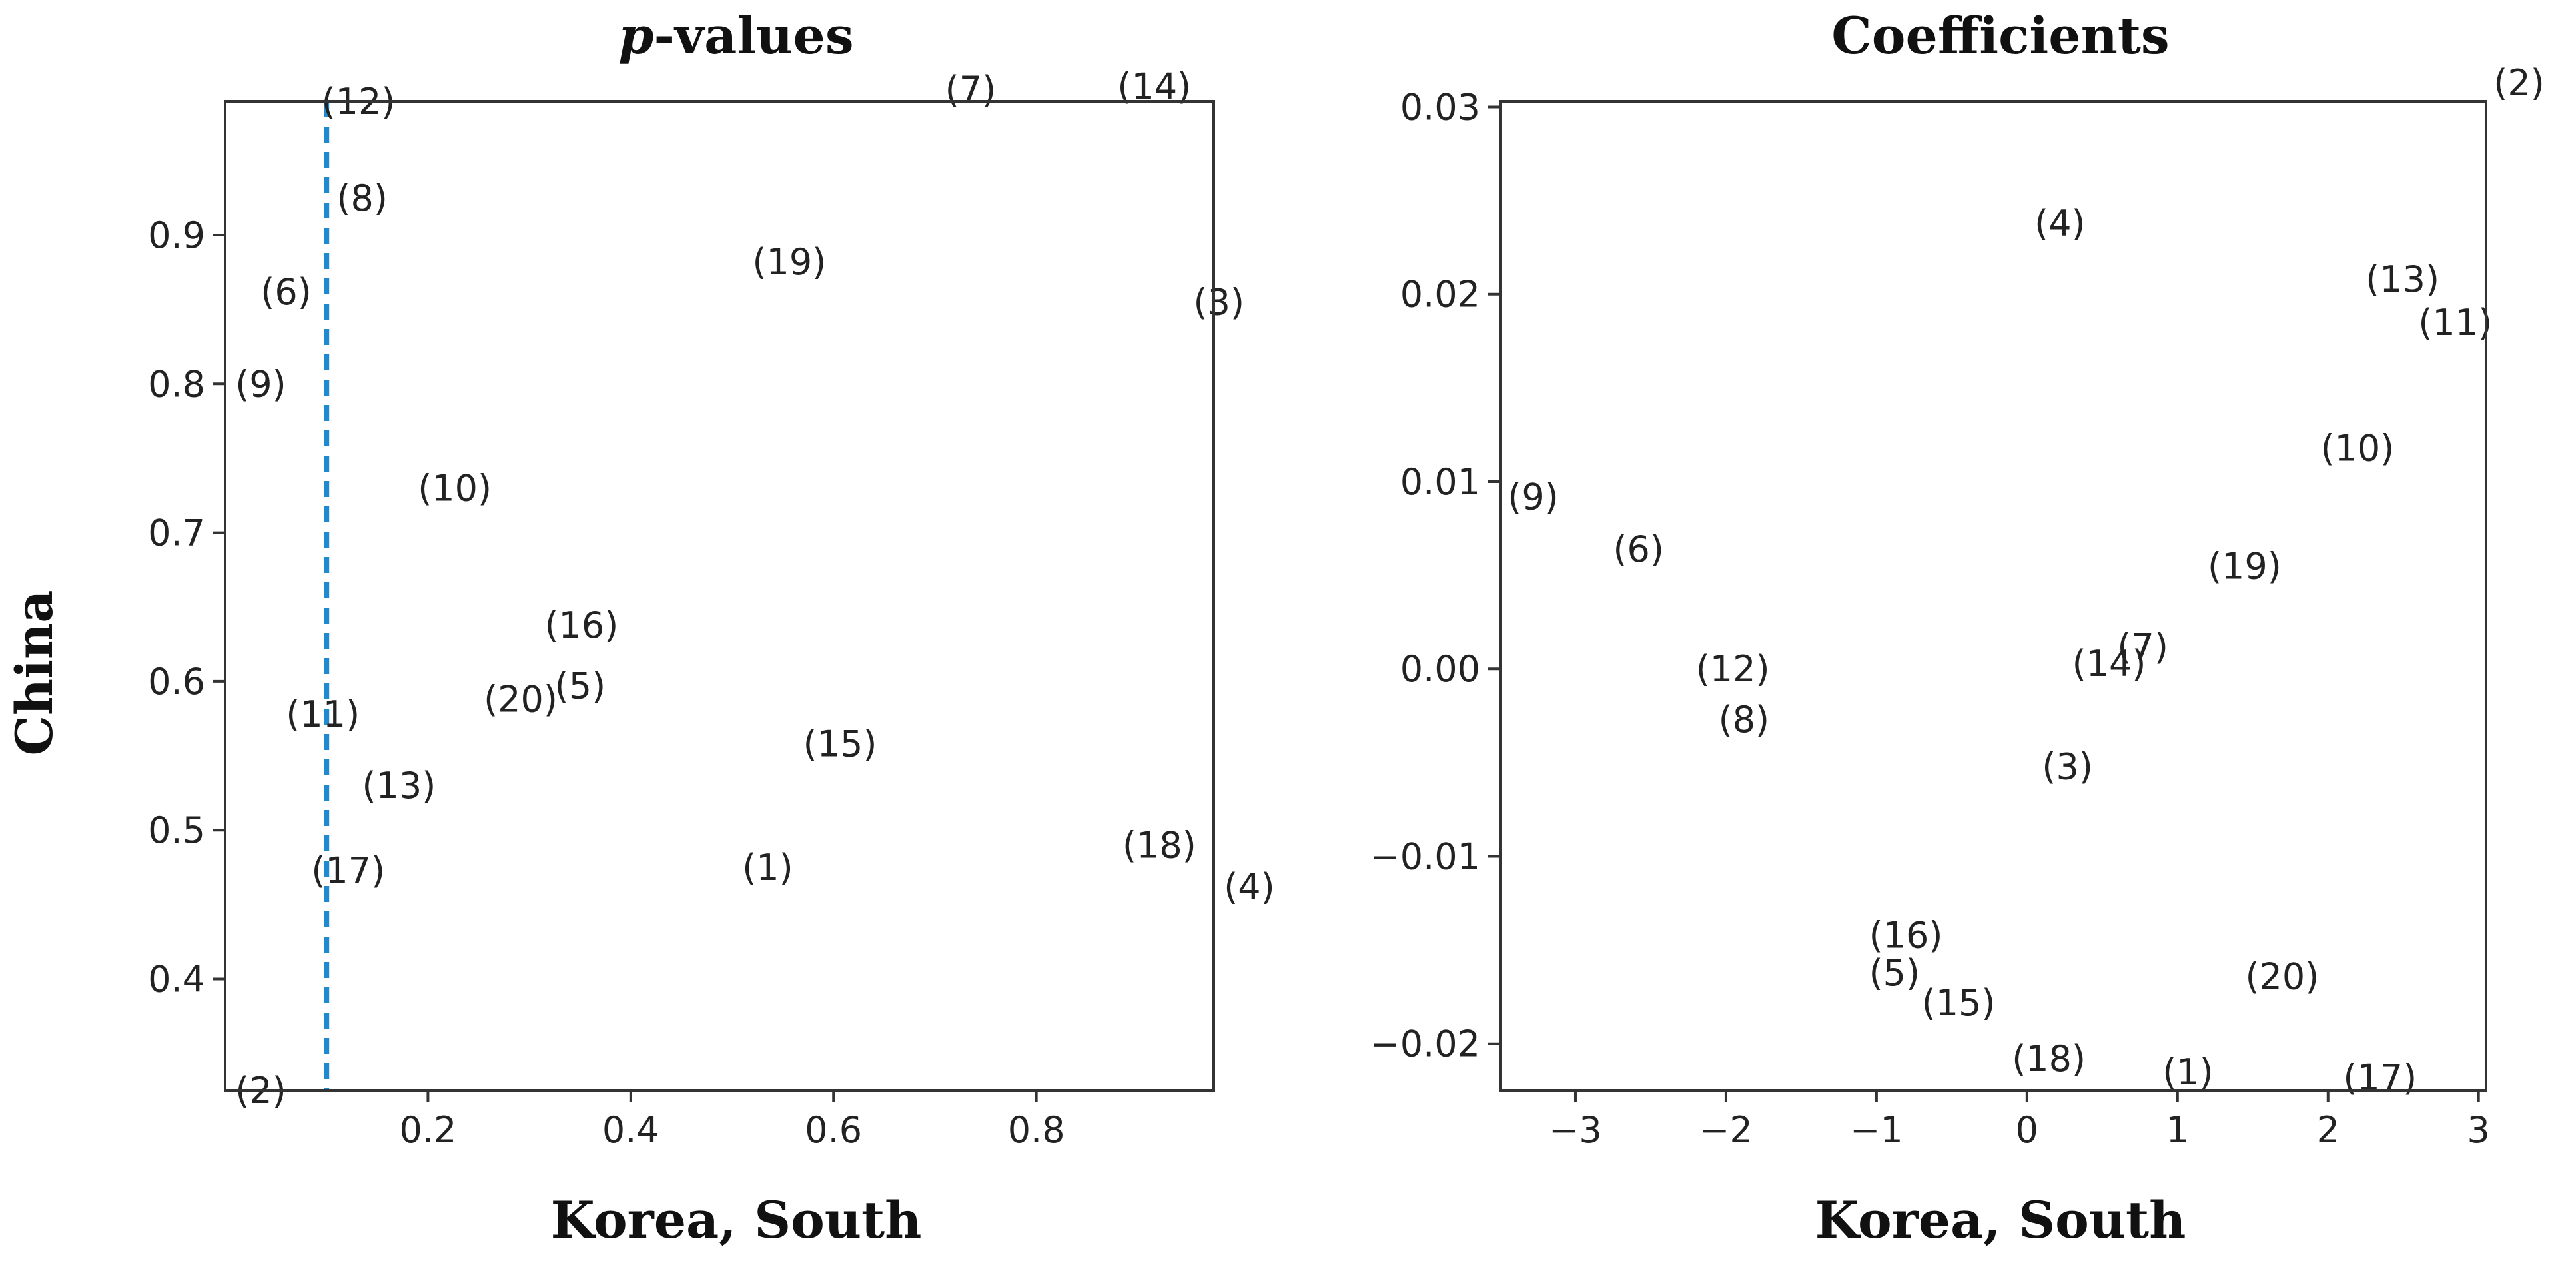  I want to click on p-values-point-label: (9), so click(261, 384).